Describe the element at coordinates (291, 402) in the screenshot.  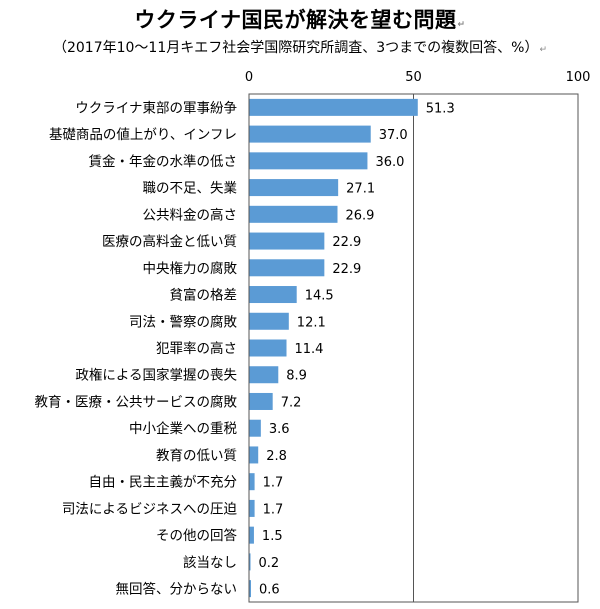
I see `value-label: 7.2` at that location.